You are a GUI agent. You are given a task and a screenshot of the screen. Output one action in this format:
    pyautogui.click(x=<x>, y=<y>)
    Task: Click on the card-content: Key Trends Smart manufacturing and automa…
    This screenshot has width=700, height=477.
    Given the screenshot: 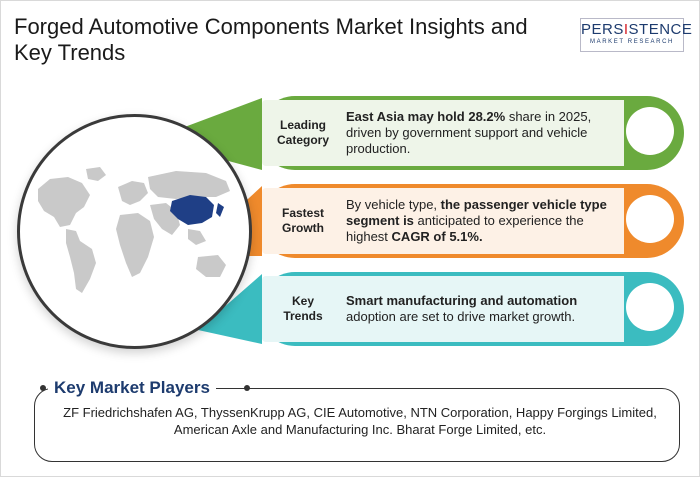 What is the action you would take?
    pyautogui.click(x=443, y=309)
    